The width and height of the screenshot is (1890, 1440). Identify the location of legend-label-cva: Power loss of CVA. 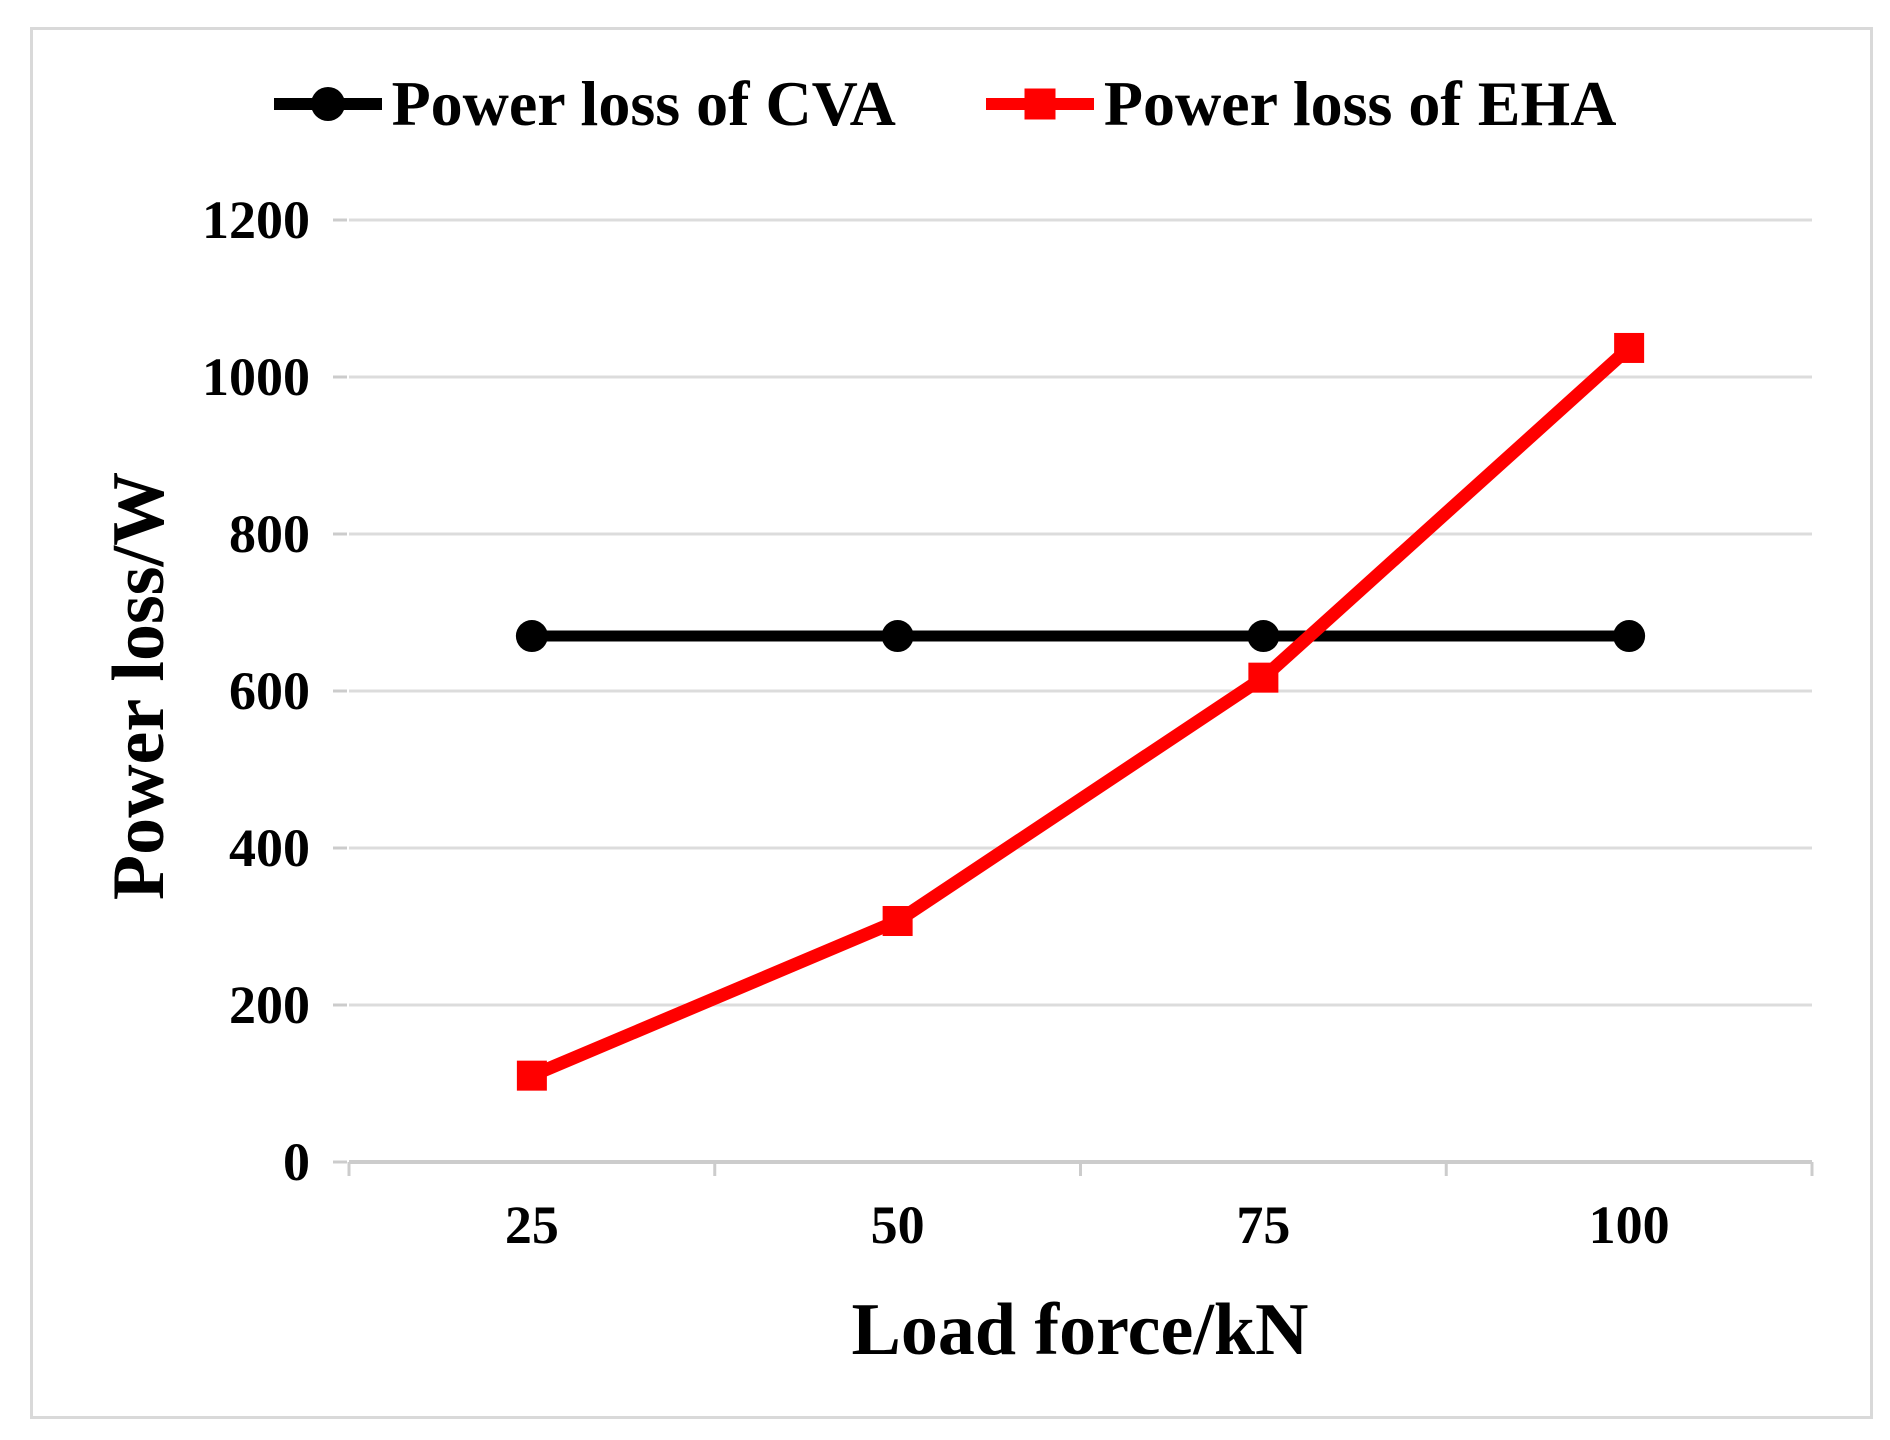
(643, 103).